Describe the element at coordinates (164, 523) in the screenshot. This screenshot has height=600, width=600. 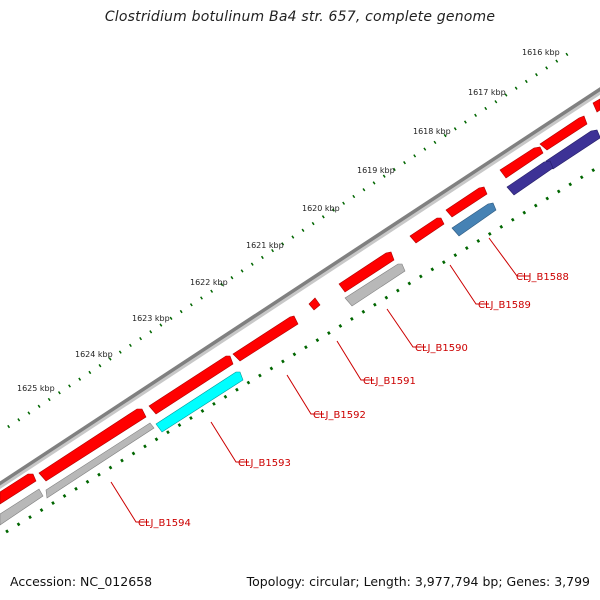
I see `gene-label-clj-b1594: CLJ_B1594` at that location.